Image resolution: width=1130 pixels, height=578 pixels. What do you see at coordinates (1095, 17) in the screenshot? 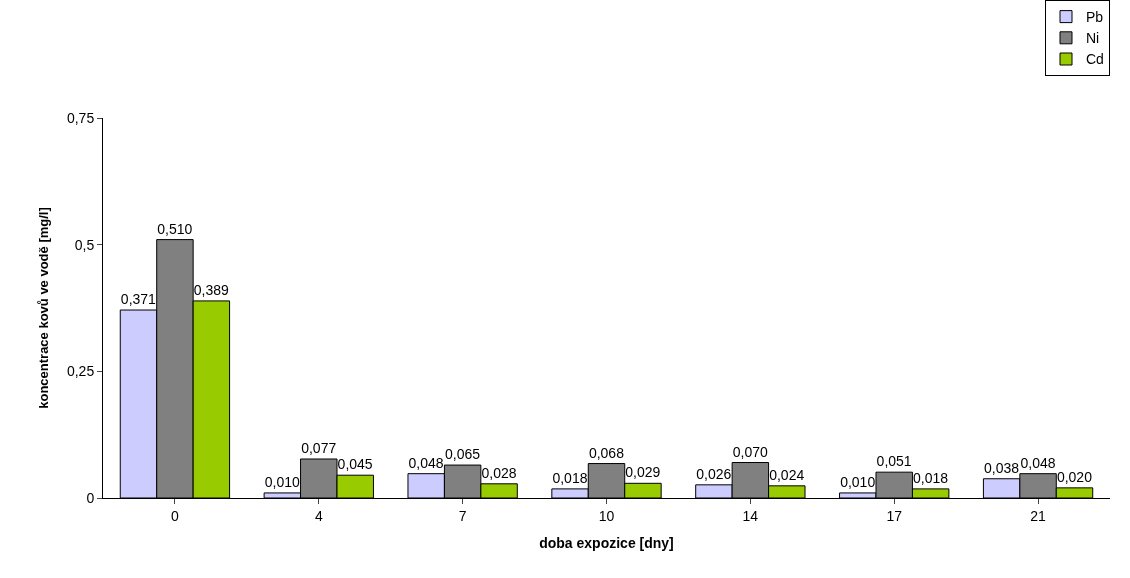
I see `legend-label: Pb` at bounding box center [1095, 17].